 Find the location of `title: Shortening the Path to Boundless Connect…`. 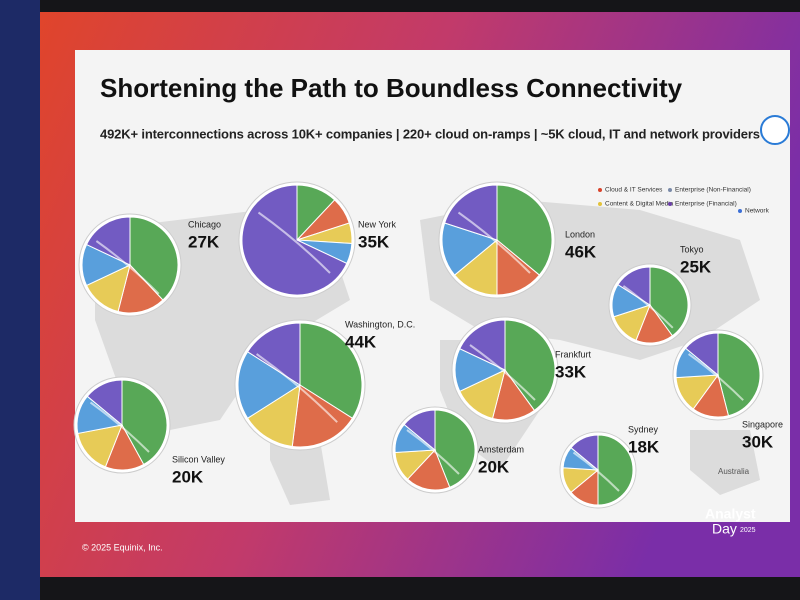

title: Shortening the Path to Boundless Connect… is located at coordinates (391, 88).